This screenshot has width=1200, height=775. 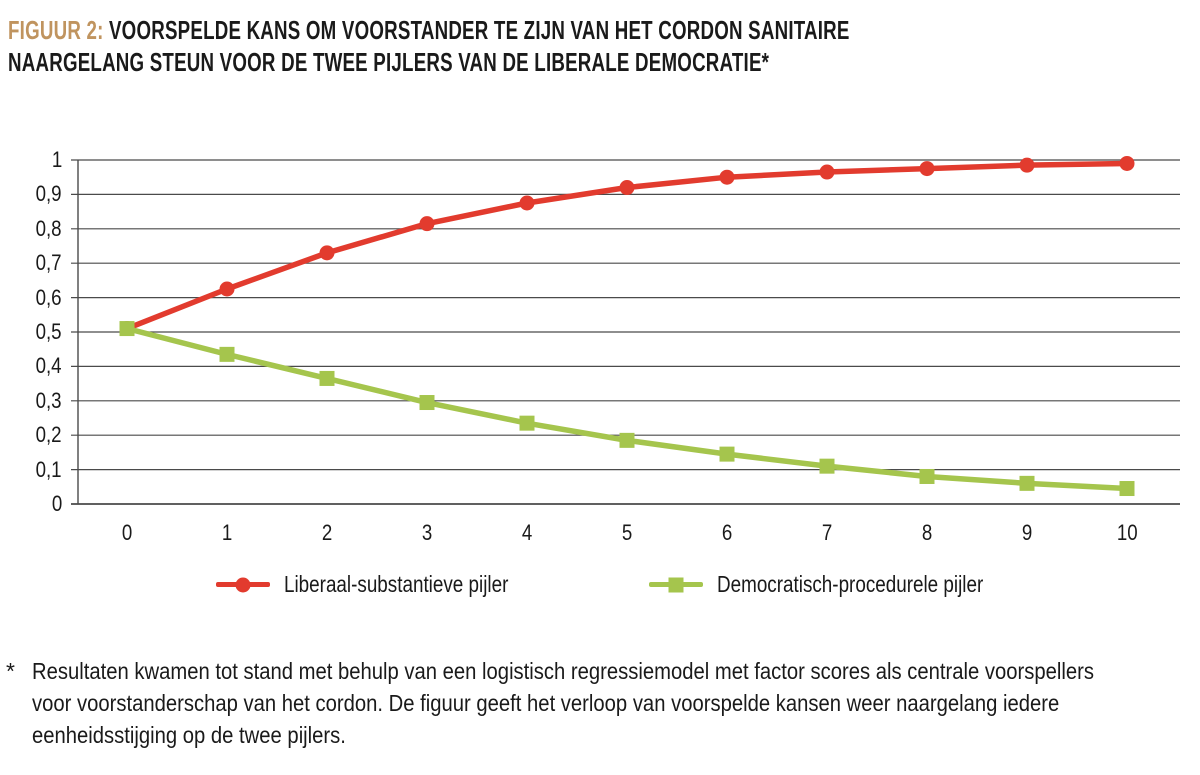 I want to click on y-tick-label: 0,5, so click(x=48, y=331).